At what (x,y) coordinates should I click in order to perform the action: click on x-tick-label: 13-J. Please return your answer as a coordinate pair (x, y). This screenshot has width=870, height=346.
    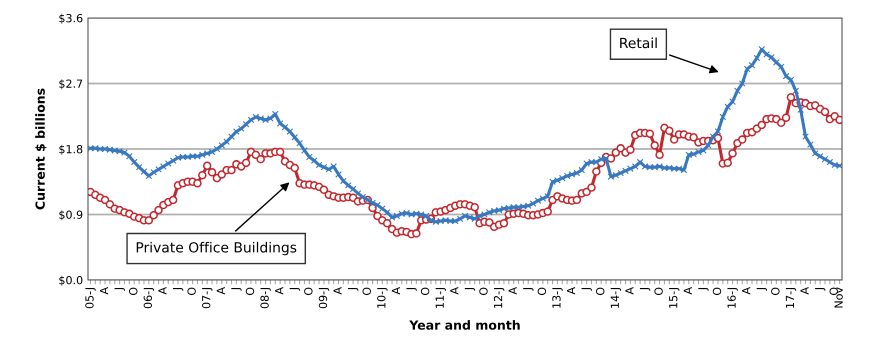
    Looking at the image, I should click on (557, 298).